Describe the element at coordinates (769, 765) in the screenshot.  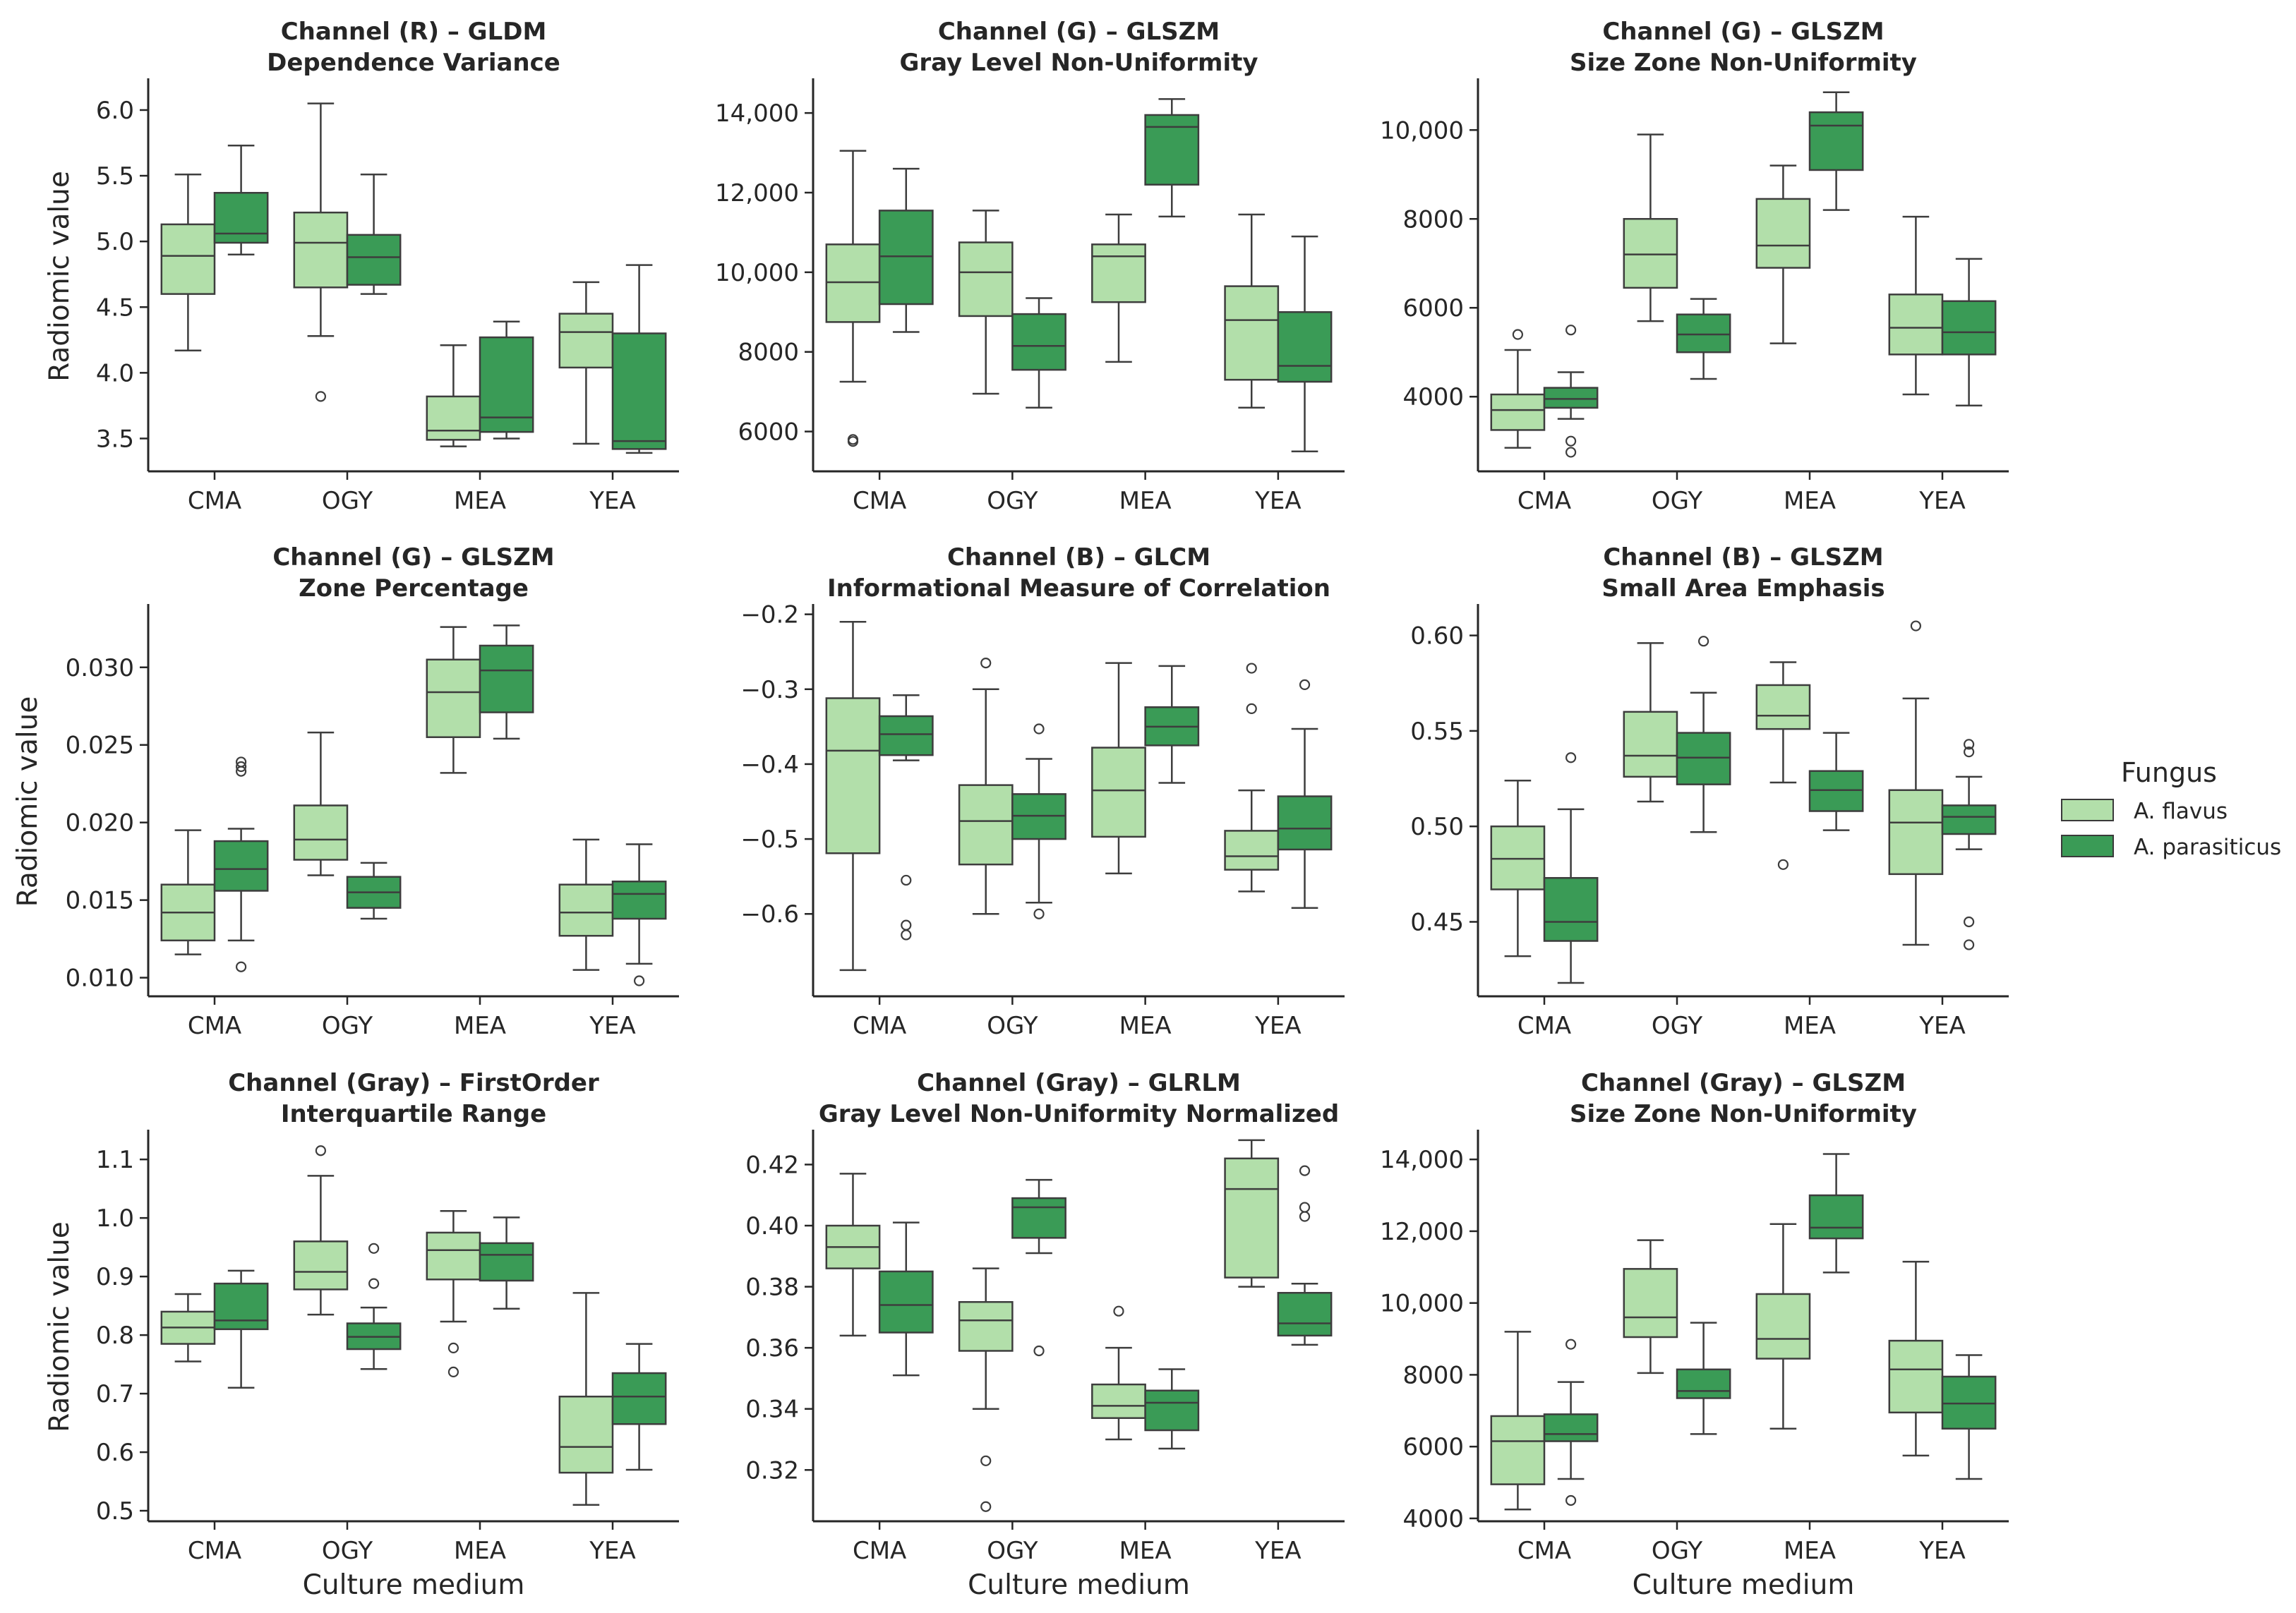
I see `y-tick-label: −0.4` at that location.